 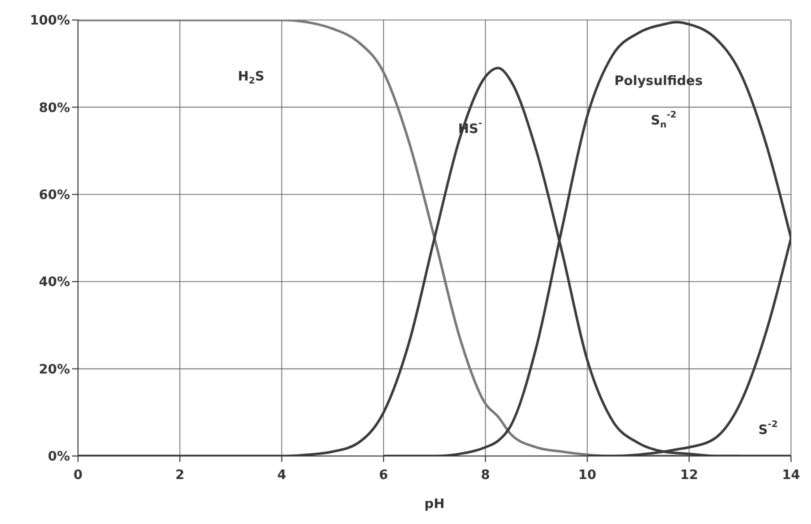 I want to click on x-tick-label: 14, so click(x=791, y=476).